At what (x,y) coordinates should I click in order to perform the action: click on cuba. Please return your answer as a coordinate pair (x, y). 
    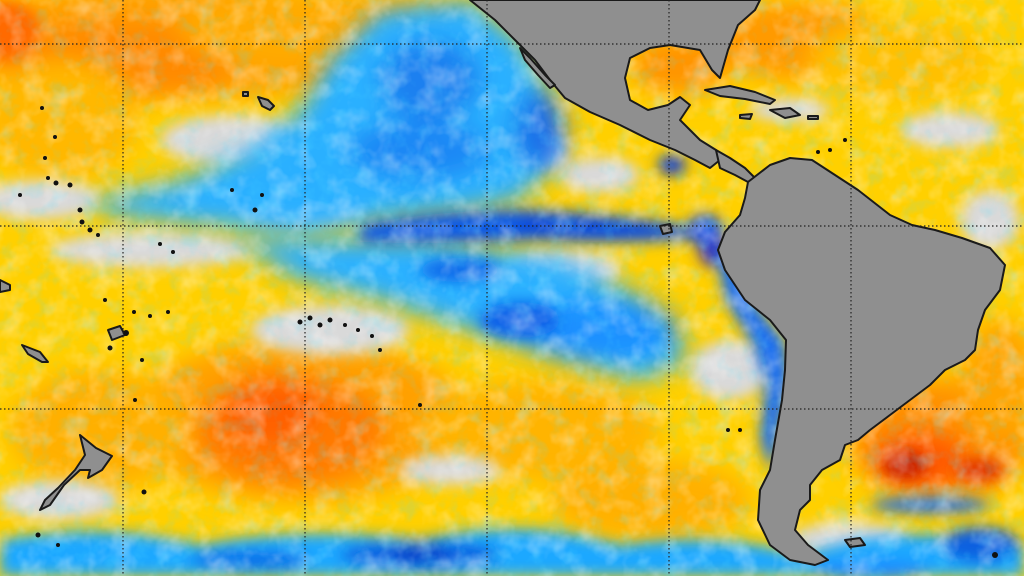
    Looking at the image, I should click on (740, 95).